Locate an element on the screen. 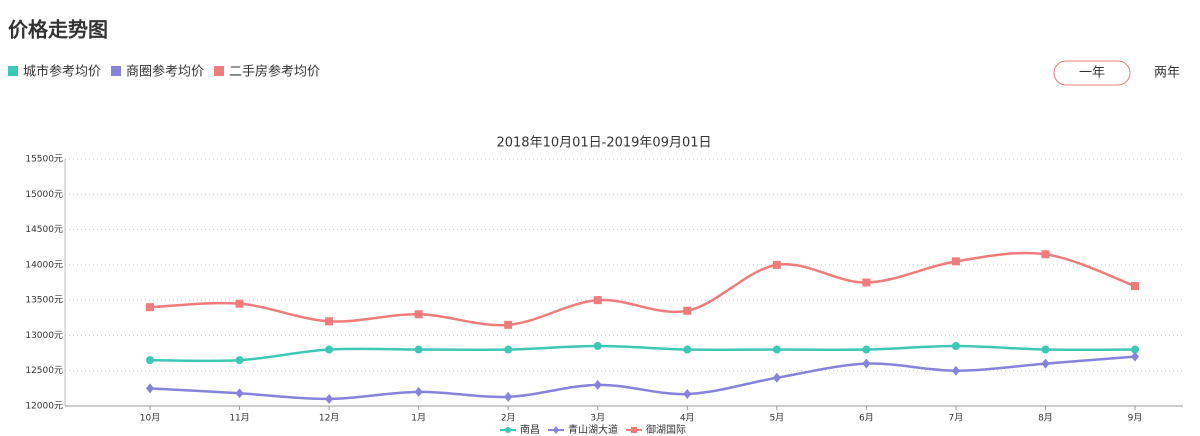  button-two-years: 两年 is located at coordinates (1167, 73).